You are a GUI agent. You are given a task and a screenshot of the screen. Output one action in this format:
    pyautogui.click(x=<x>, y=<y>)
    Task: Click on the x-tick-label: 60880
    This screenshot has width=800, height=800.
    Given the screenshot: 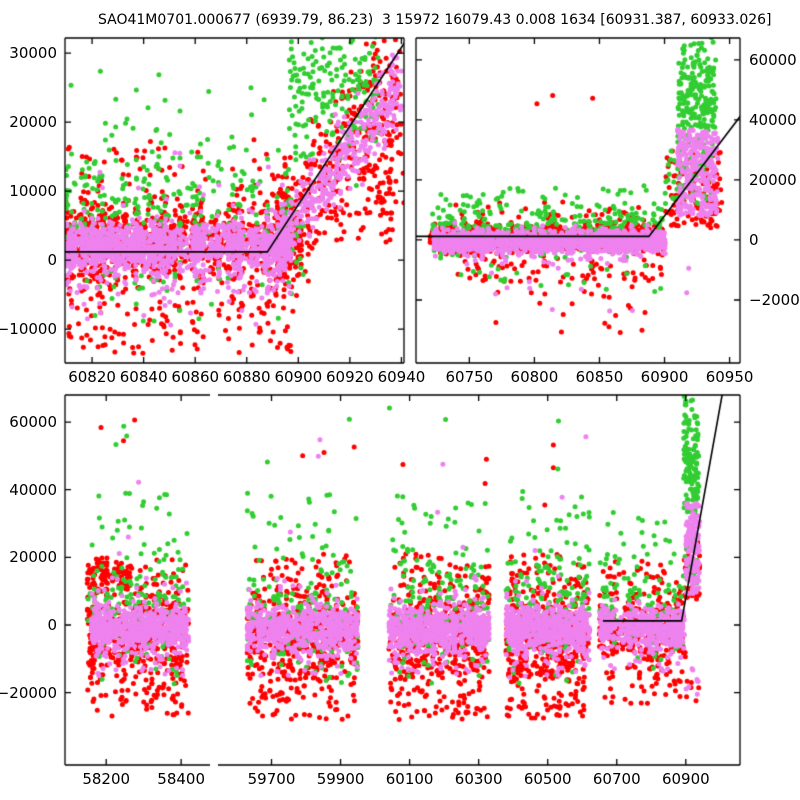 What is the action you would take?
    pyautogui.click(x=246, y=377)
    